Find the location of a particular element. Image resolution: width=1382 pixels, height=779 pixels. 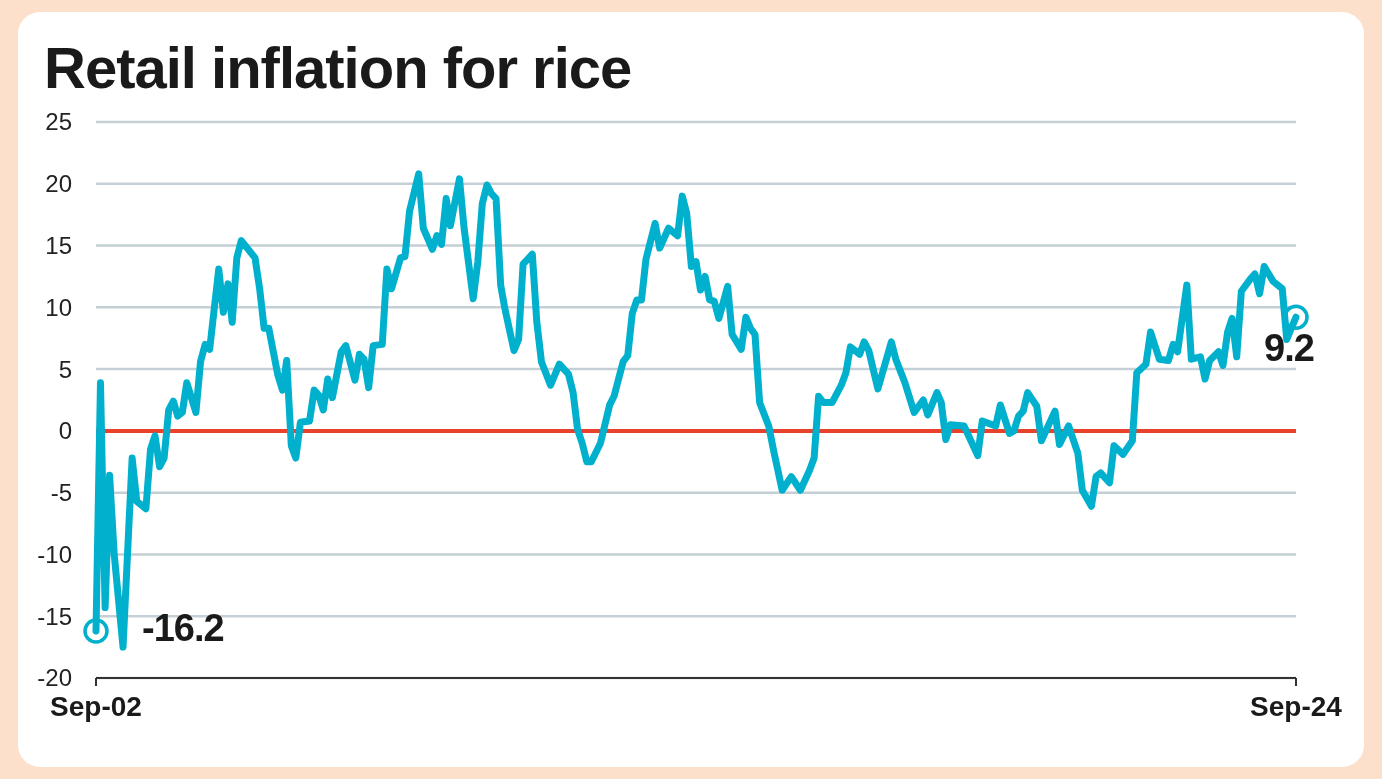

x-tick-label: Sep-24 is located at coordinates (1296, 706).